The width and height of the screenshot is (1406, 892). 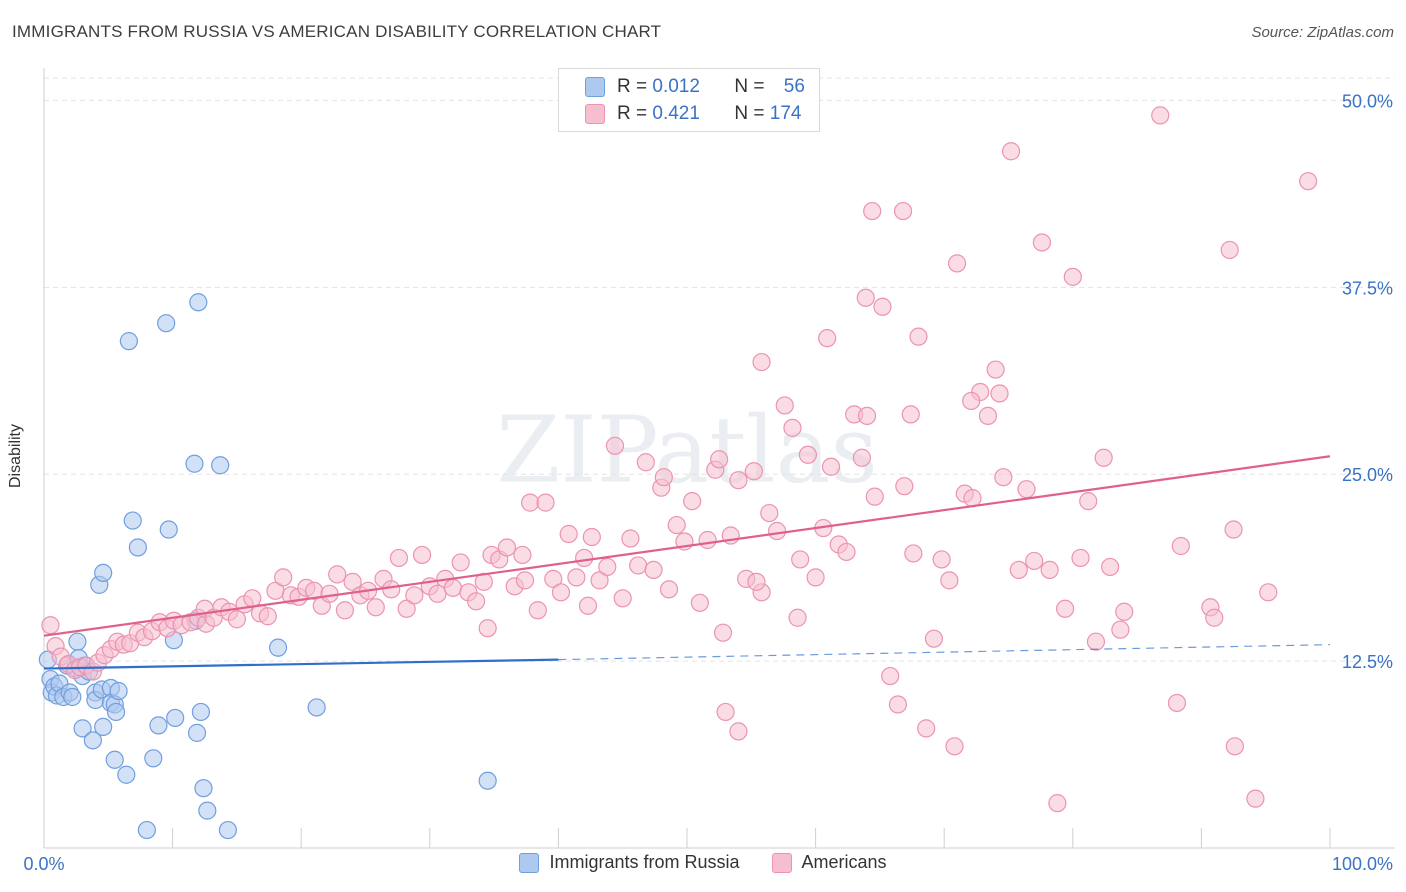 What do you see at coordinates (1367, 475) in the screenshot?
I see `y-tick-label: 25.0%` at bounding box center [1367, 475].